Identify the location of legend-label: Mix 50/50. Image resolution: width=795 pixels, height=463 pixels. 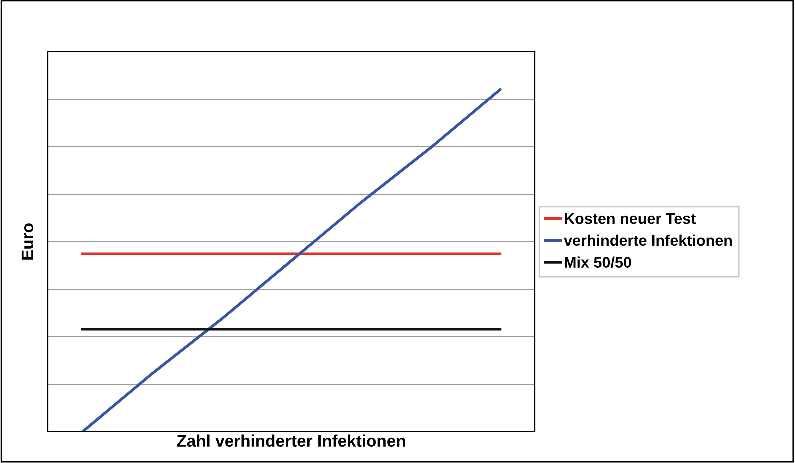
(598, 262).